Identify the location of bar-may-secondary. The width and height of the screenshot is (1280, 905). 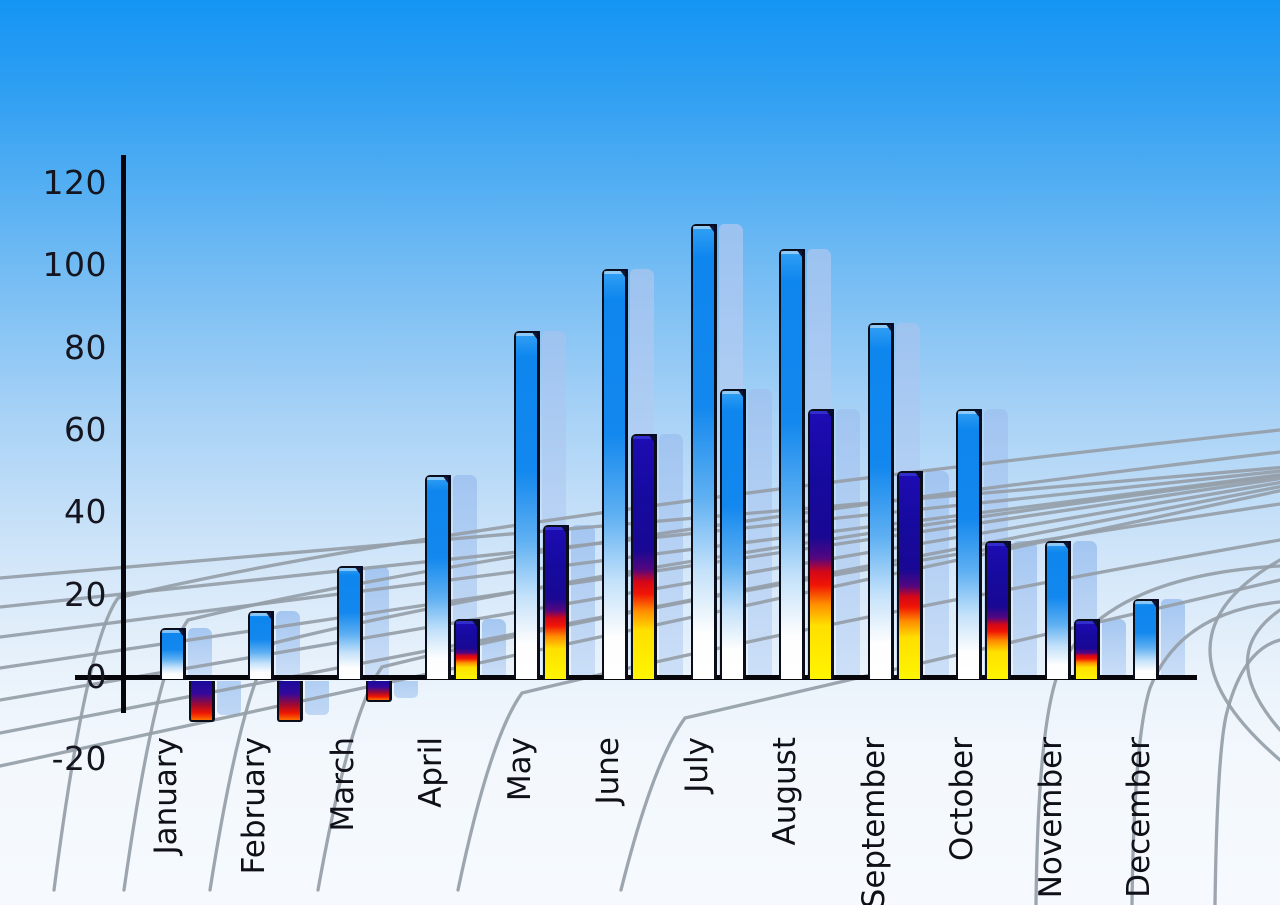
(556, 602).